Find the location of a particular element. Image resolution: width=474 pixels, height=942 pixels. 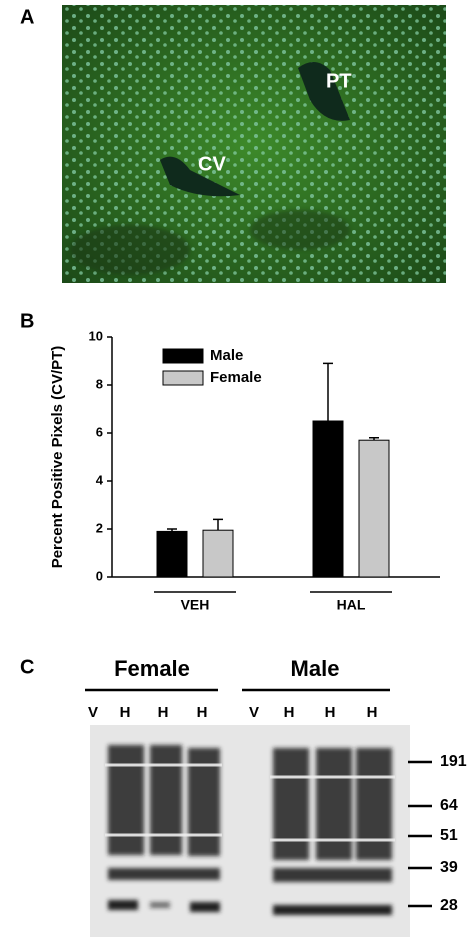

group-label: Male is located at coordinates (315, 668).